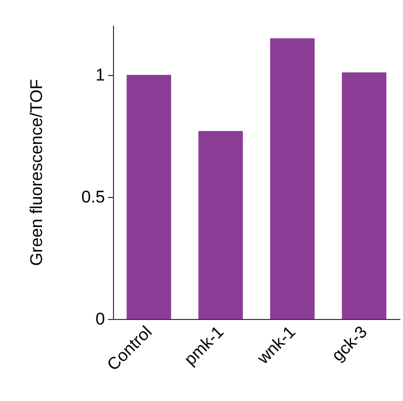  What do you see at coordinates (100, 319) in the screenshot?
I see `y-tick-label: 0` at bounding box center [100, 319].